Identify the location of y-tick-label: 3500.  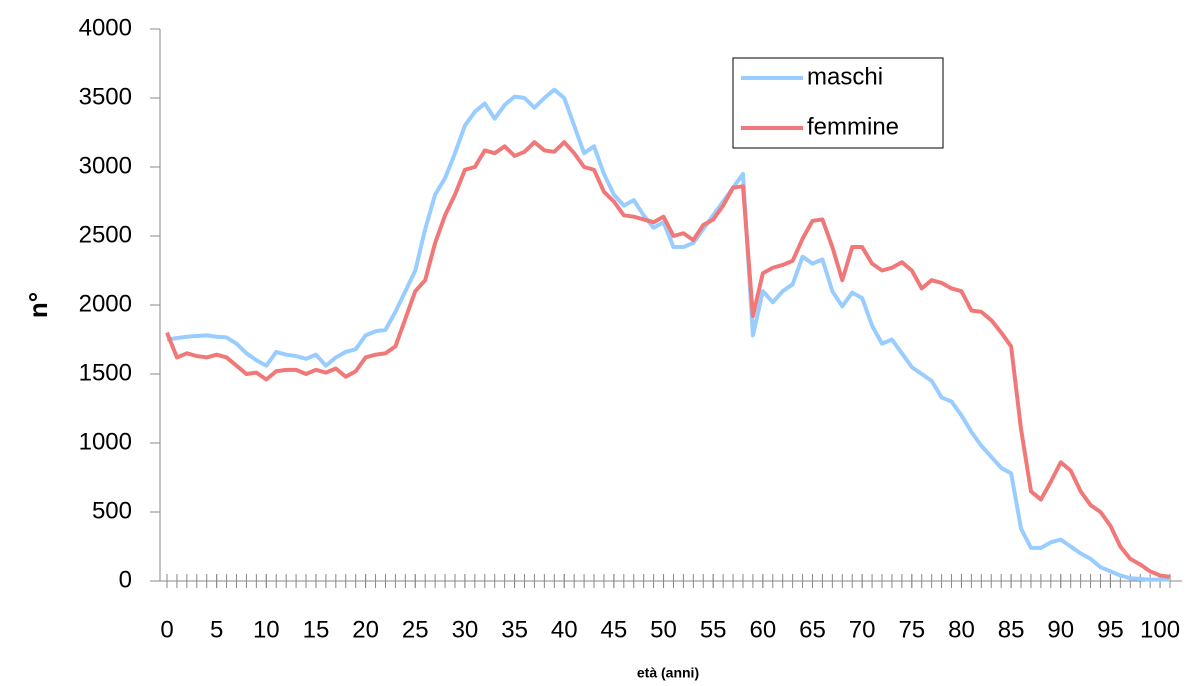
(105, 96).